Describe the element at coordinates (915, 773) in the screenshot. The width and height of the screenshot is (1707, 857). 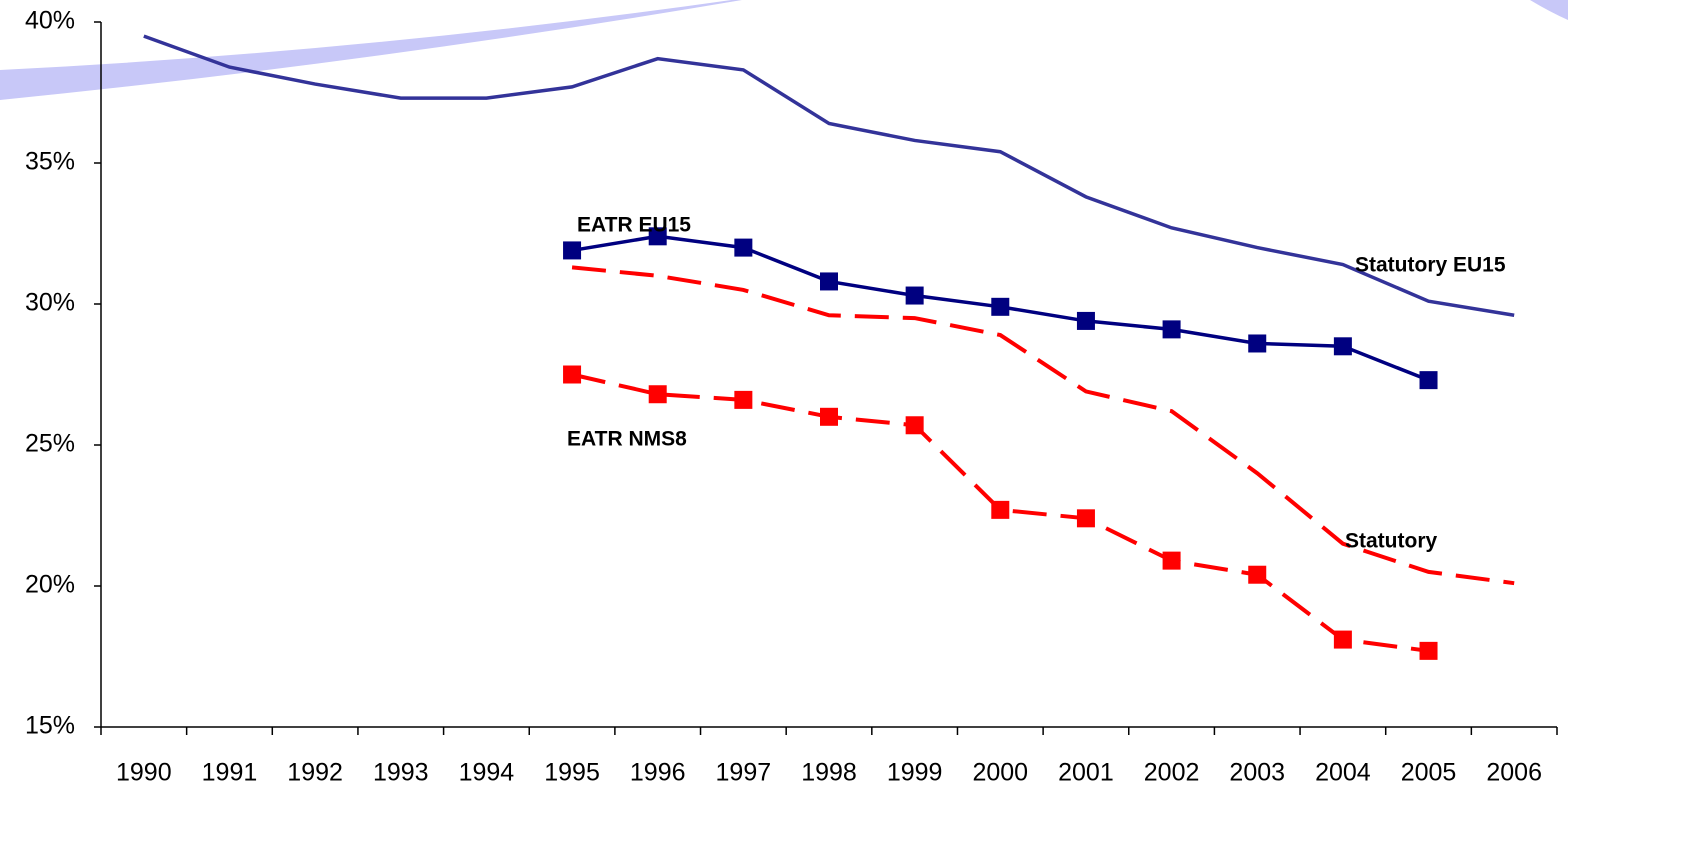
I see `x-tick-label: 1999` at that location.